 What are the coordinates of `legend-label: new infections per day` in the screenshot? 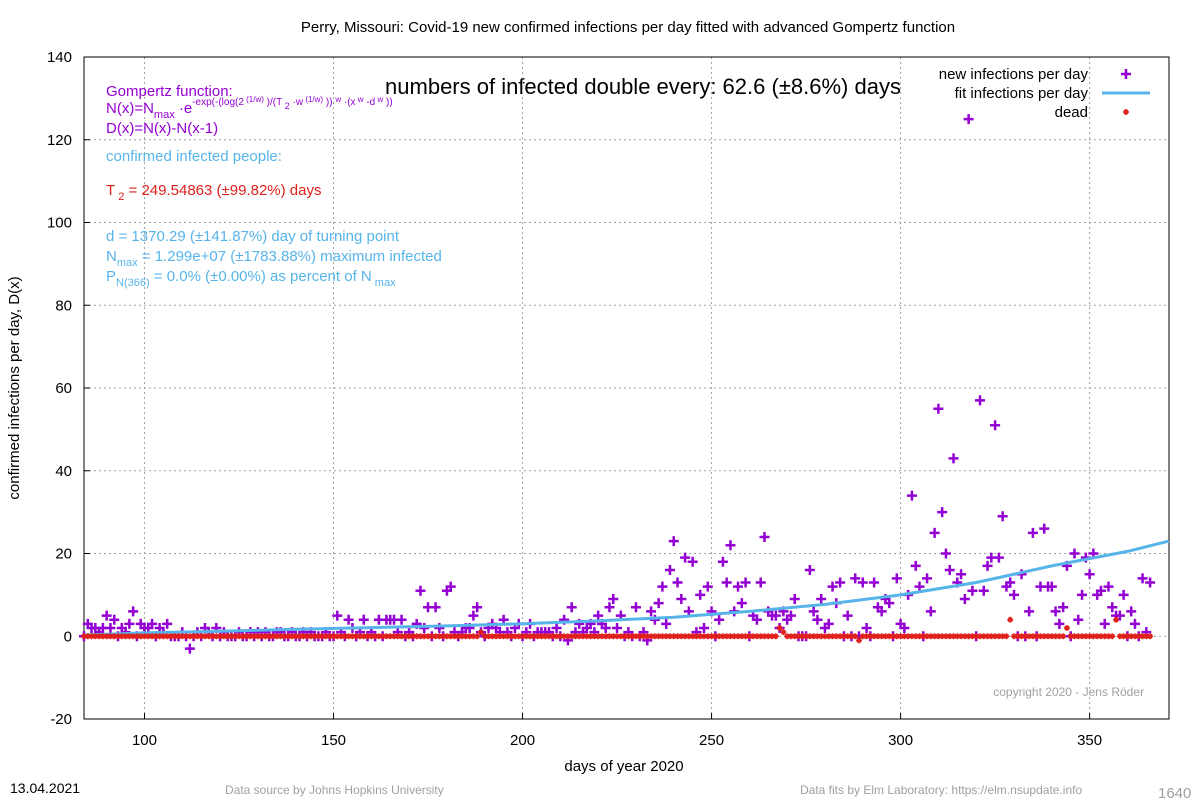 It's located at (1014, 74).